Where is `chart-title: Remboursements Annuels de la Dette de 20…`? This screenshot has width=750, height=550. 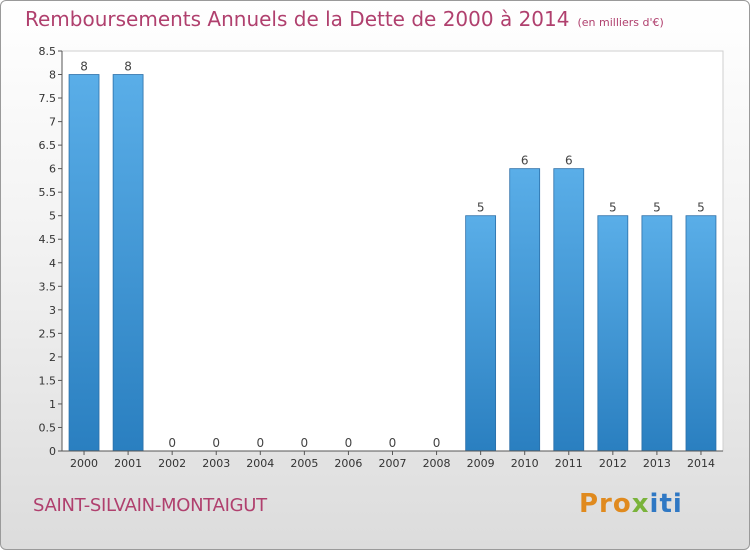
chart-title: Remboursements Annuels de la Dette de 20… is located at coordinates (344, 19).